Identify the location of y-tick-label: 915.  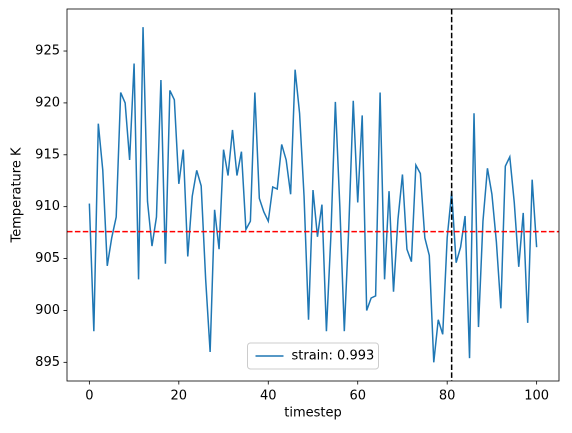
(47, 154).